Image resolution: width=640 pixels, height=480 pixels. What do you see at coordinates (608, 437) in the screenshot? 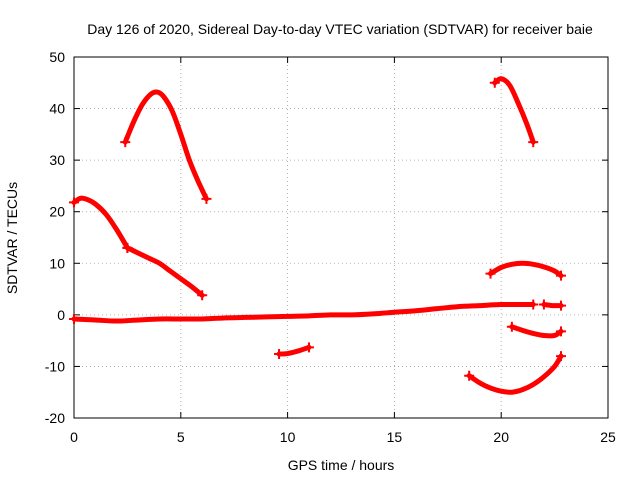
I see `x-tick-label: 25` at bounding box center [608, 437].